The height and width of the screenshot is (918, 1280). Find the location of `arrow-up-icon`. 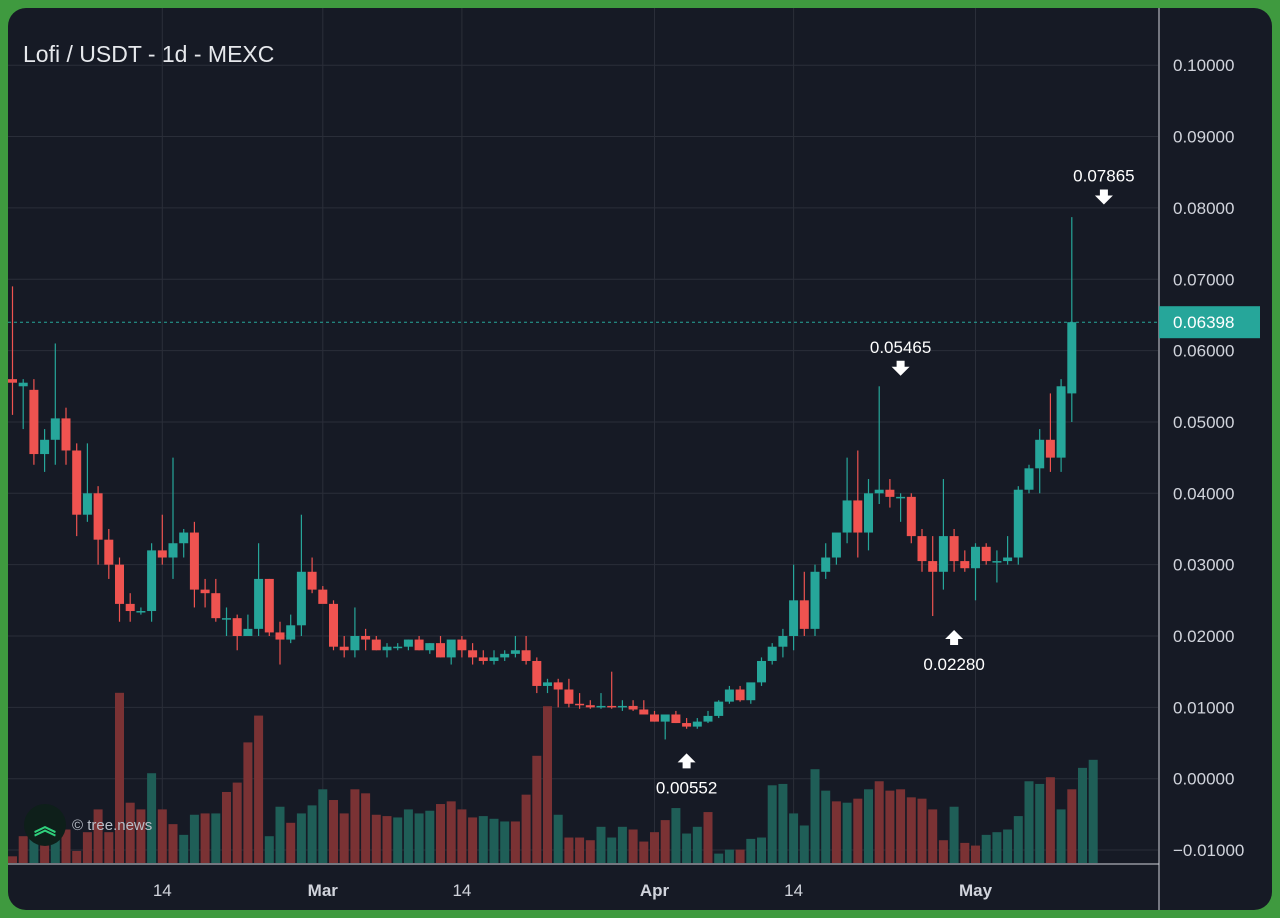

arrow-up-icon is located at coordinates (954, 638).